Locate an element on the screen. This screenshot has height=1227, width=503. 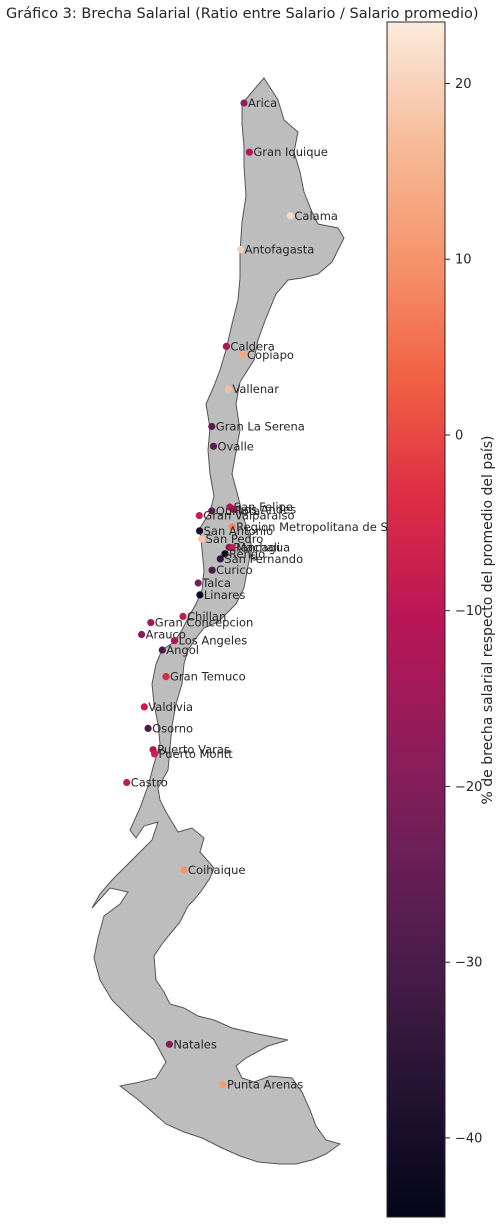
colorbar-tick-label: 0 is located at coordinates (459, 436).